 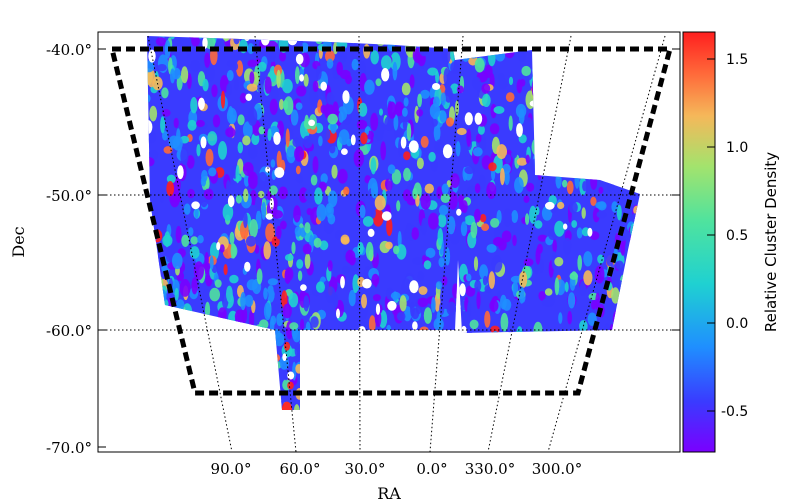 What do you see at coordinates (69, 249) in the screenshot?
I see `y-tick-labels: -40.0° -50.0° -60.0° -70.0°` at bounding box center [69, 249].